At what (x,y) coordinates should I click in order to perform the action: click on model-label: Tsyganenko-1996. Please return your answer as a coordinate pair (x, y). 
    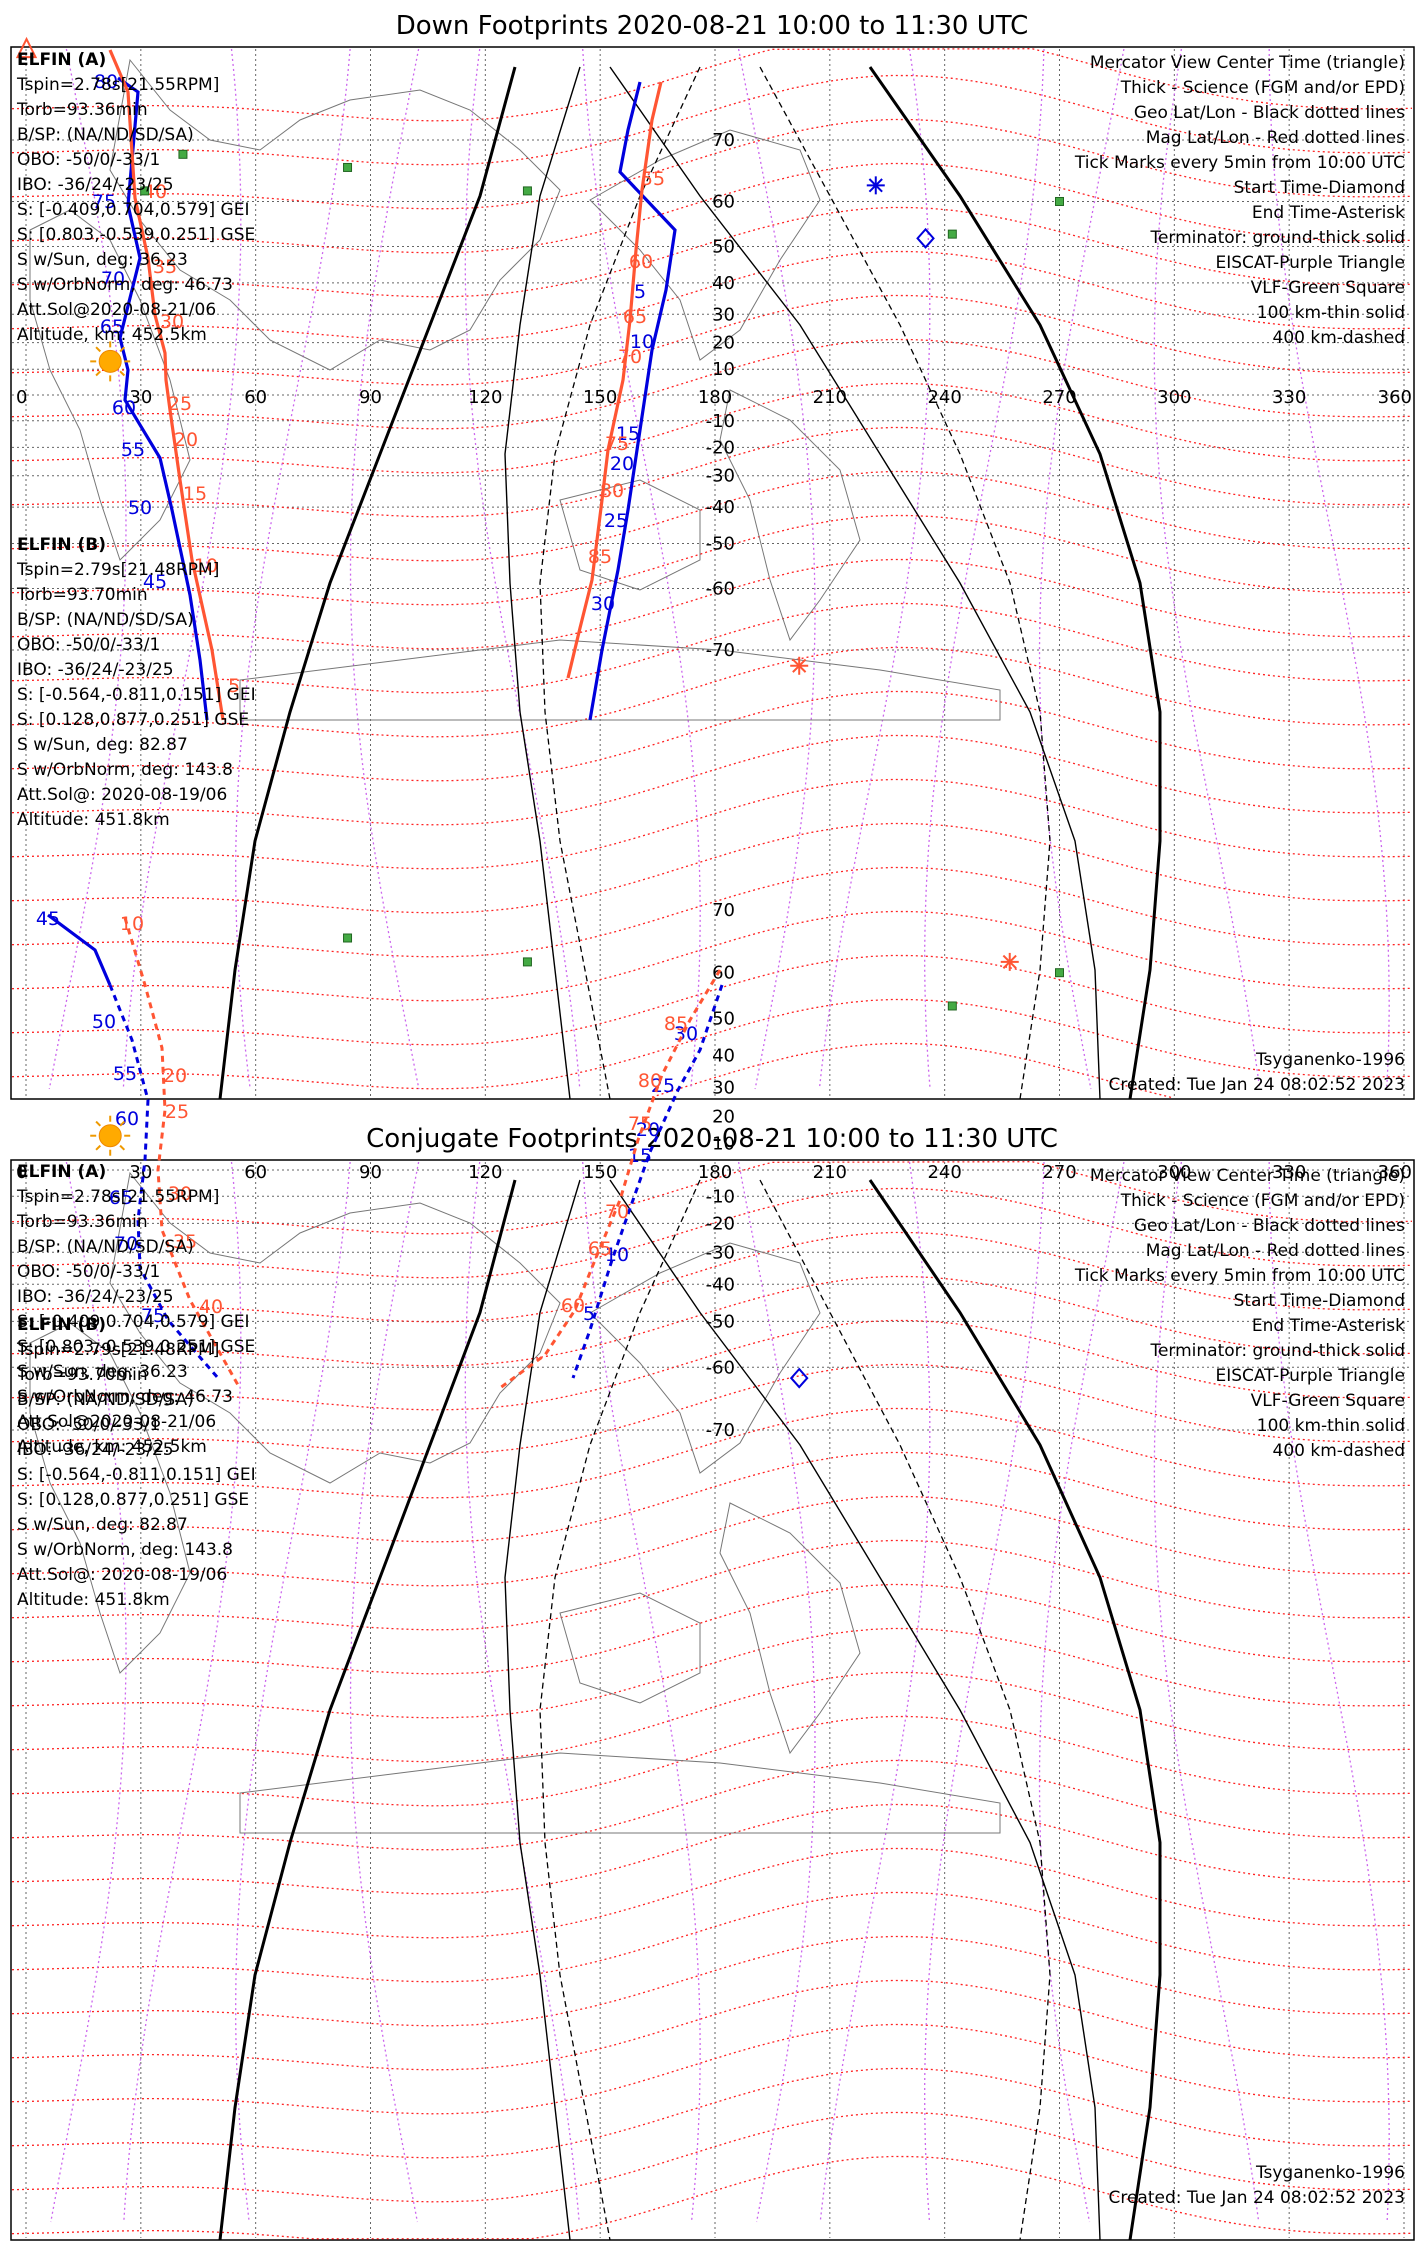
    Looking at the image, I should click on (1330, 2173).